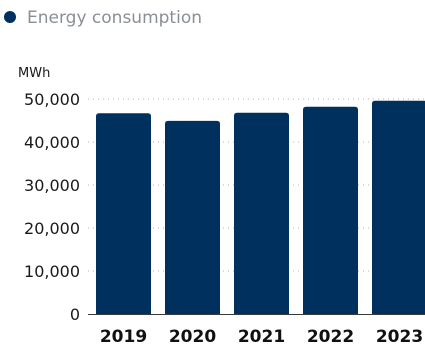 This screenshot has width=425, height=347. Describe the element at coordinates (330, 210) in the screenshot. I see `bar-2022` at that location.